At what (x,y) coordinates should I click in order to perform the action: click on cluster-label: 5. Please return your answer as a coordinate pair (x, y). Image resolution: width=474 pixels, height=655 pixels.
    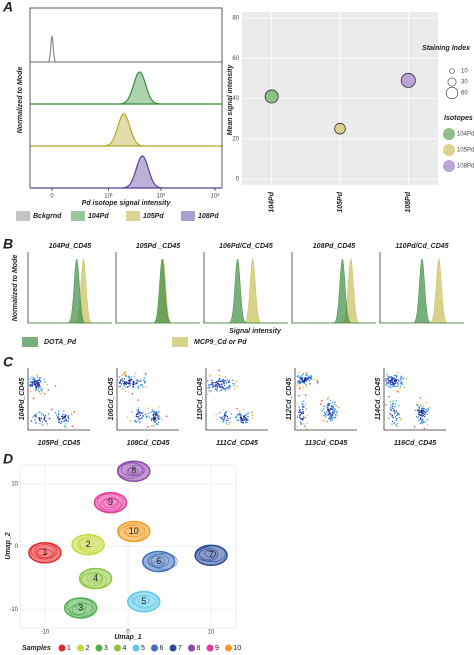
    Looking at the image, I should click on (143, 601).